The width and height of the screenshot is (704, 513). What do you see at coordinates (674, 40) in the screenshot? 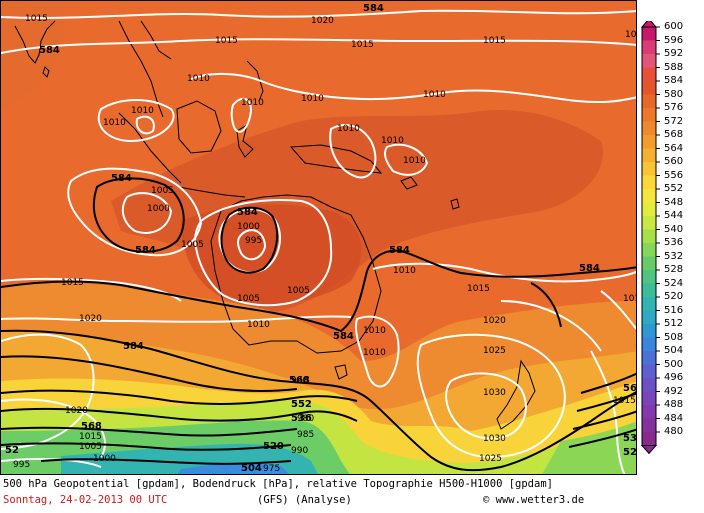
I see `legend-label: 596` at bounding box center [674, 40].